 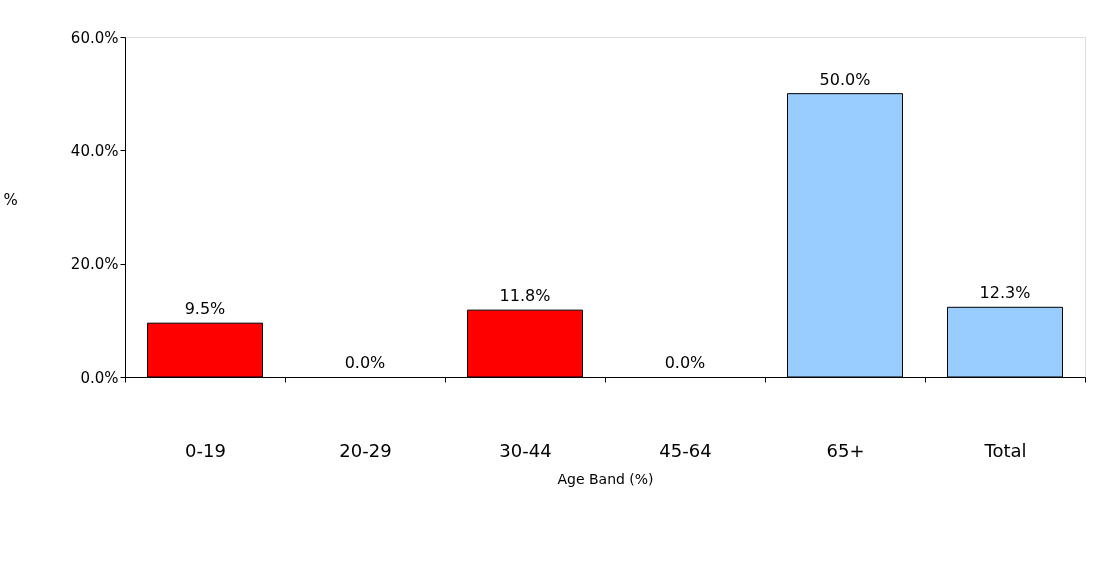 I want to click on data-label: 11.8%, so click(x=525, y=296).